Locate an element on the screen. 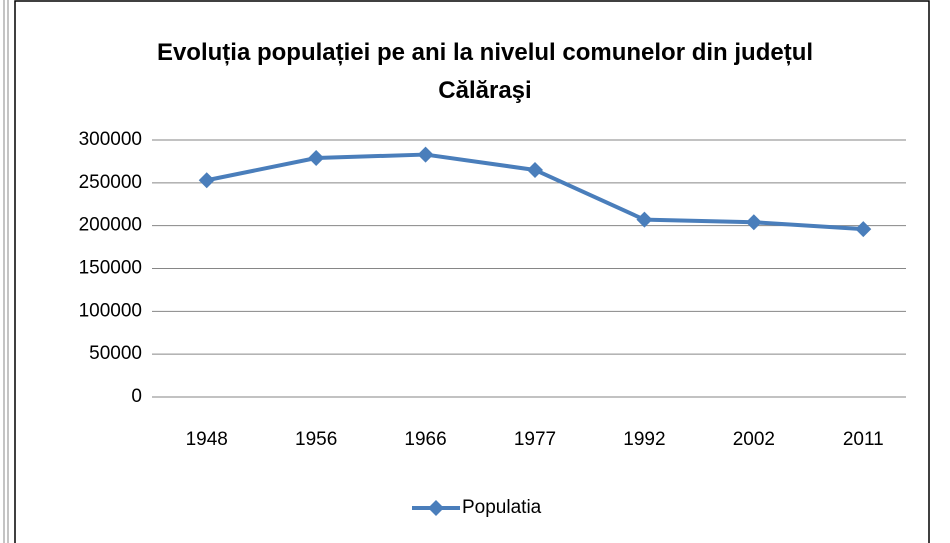 The image size is (950, 543). y-tick-label: 250000 is located at coordinates (110, 182).